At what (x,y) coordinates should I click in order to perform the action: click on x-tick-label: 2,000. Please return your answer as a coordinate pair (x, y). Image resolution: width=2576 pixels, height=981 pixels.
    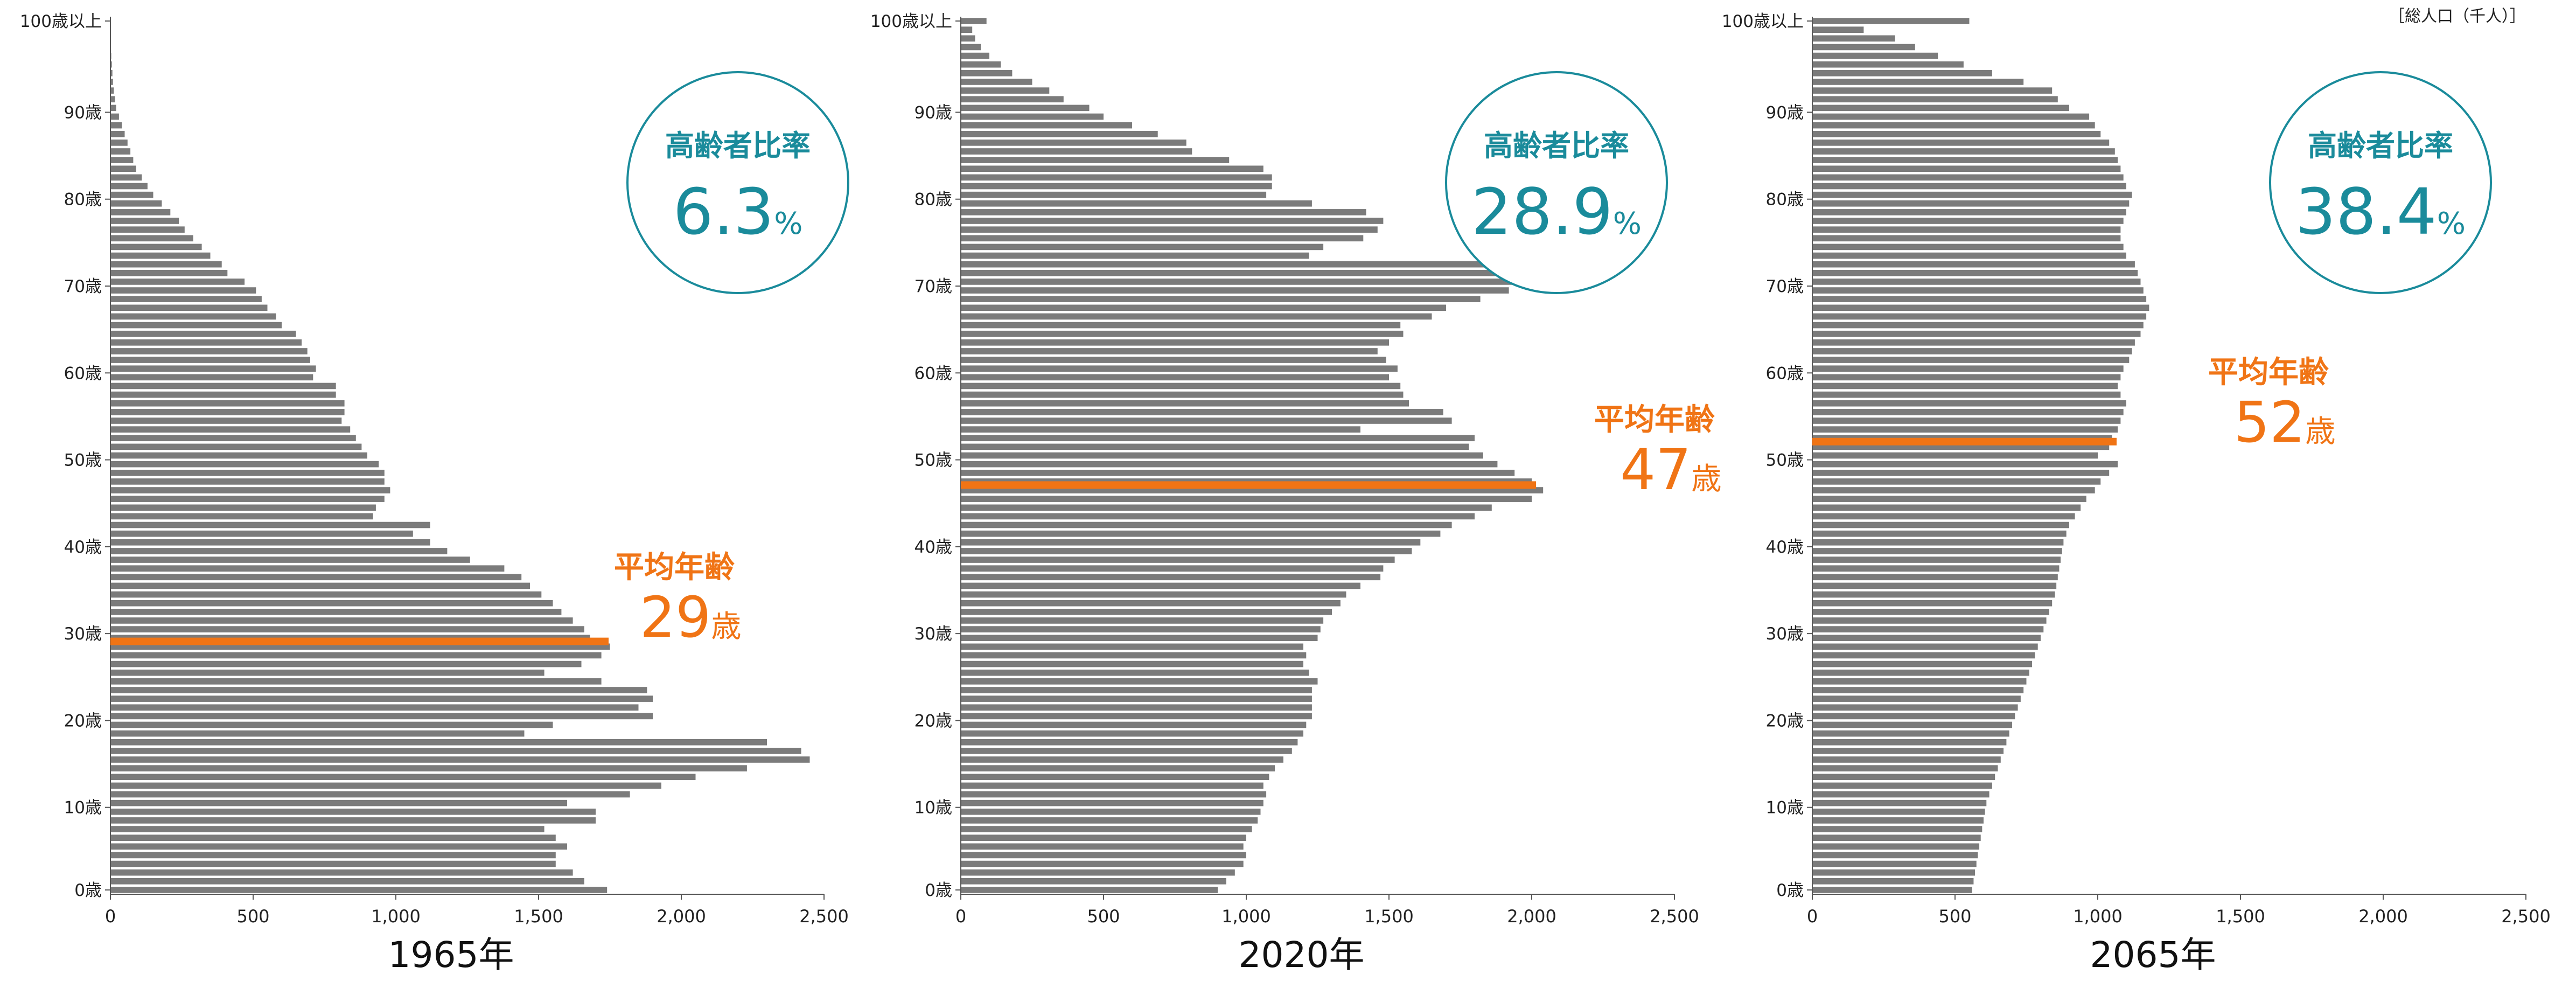
    Looking at the image, I should click on (1531, 916).